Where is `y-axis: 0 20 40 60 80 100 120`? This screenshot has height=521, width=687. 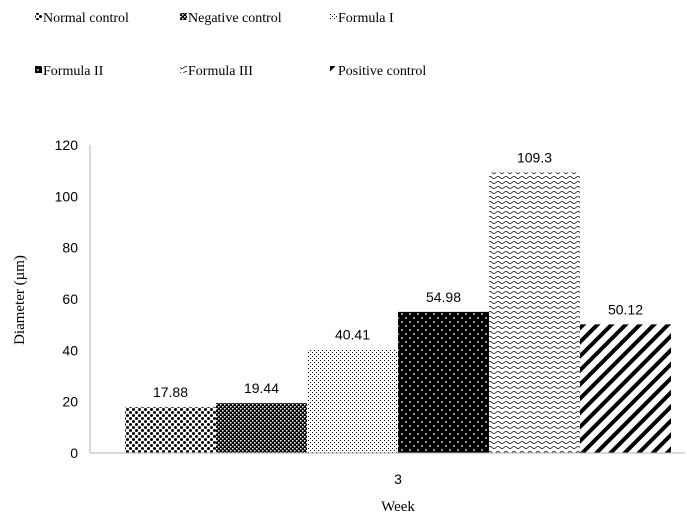
y-axis: 0 20 40 60 80 100 120 is located at coordinates (73, 299).